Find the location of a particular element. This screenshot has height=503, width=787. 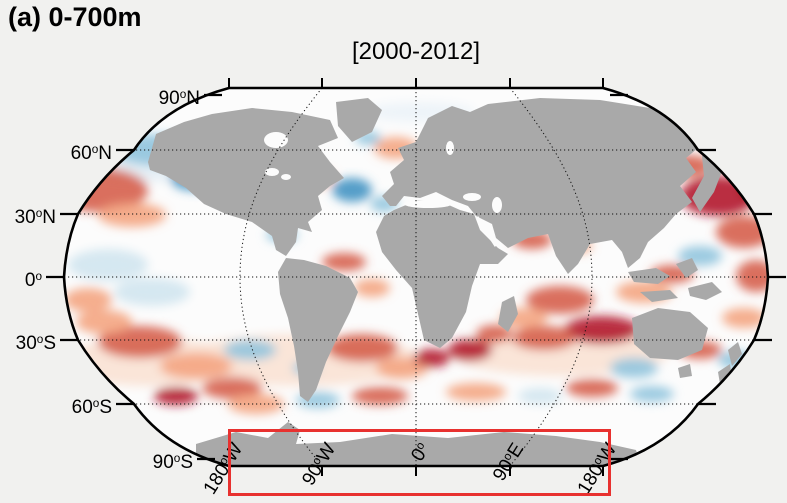

tasmania is located at coordinates (685, 371).